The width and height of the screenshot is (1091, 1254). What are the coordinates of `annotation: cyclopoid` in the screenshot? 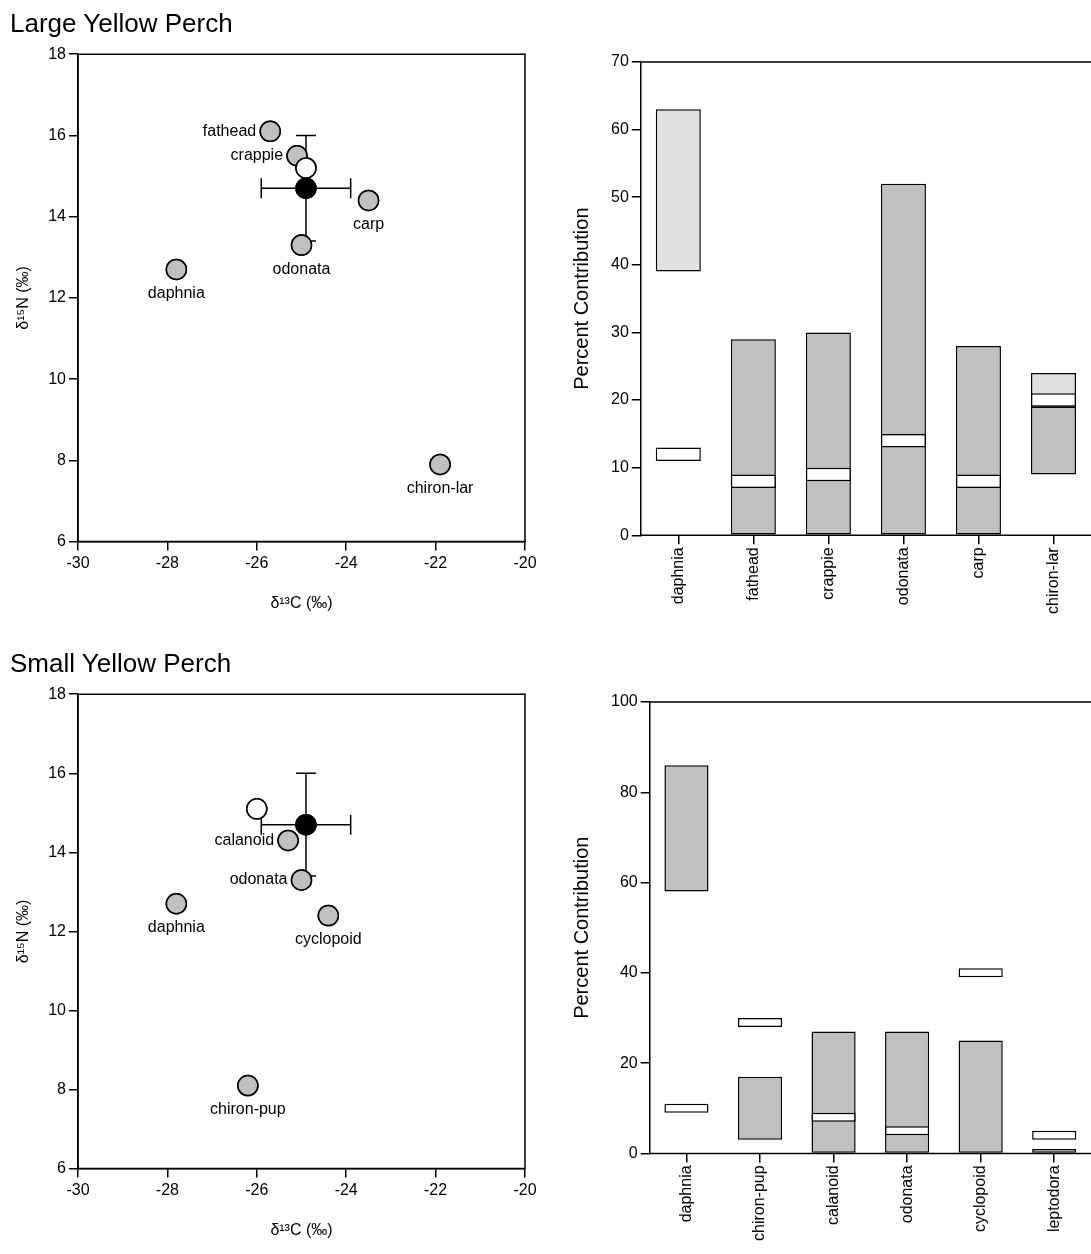 It's located at (328, 938).